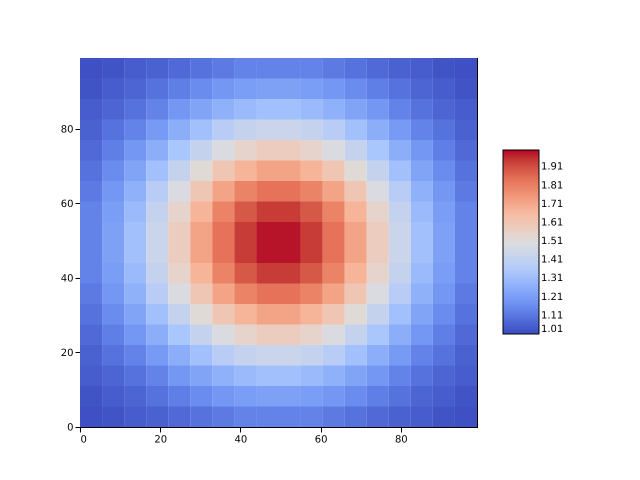 The image size is (640, 480). I want to click on color-bar-label: 1.21, so click(552, 297).